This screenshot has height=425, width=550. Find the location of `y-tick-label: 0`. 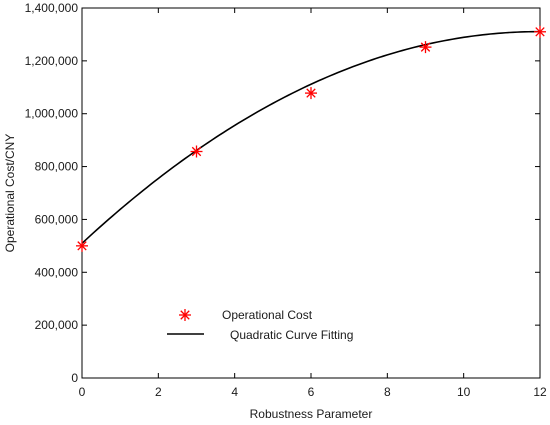

y-tick-label: 0 is located at coordinates (74, 378).